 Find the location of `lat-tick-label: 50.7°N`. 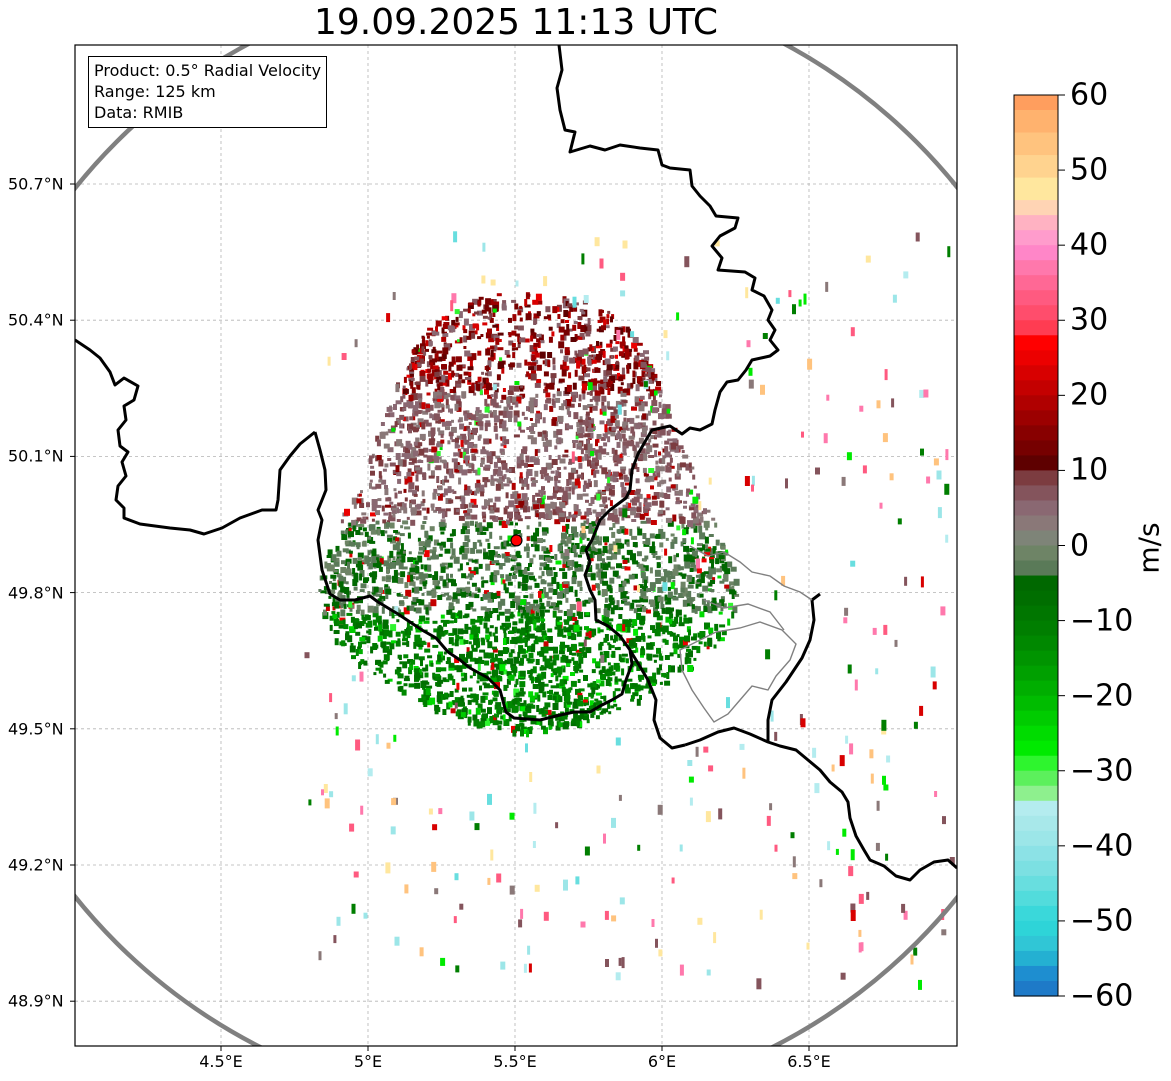

lat-tick-label: 50.7°N is located at coordinates (36, 184).